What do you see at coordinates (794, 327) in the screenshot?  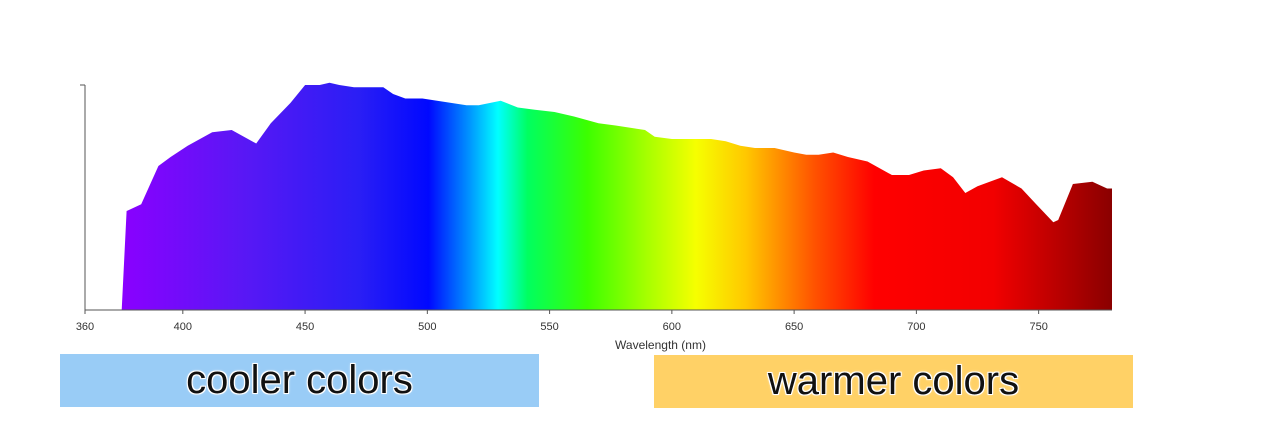 I see `x-tick-label: 650` at bounding box center [794, 327].